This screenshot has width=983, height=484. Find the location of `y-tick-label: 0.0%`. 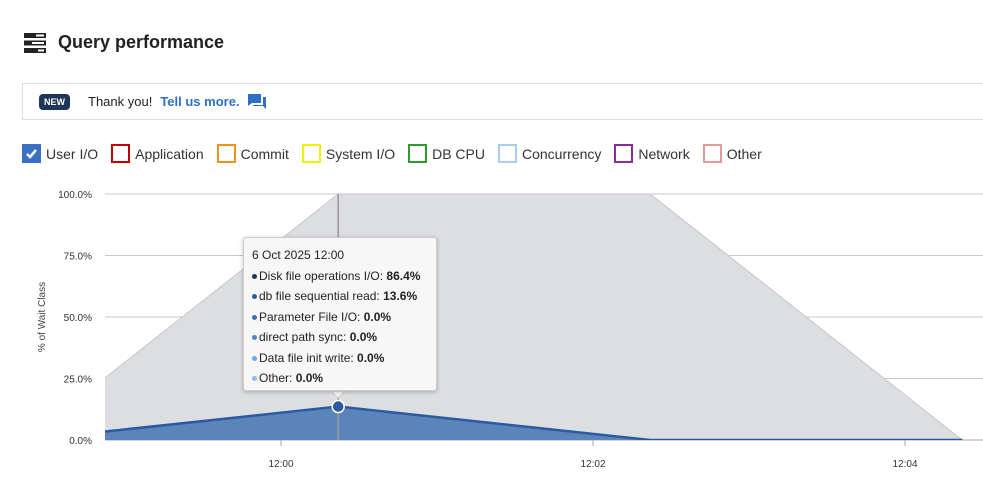

y-tick-label: 0.0% is located at coordinates (80, 441).